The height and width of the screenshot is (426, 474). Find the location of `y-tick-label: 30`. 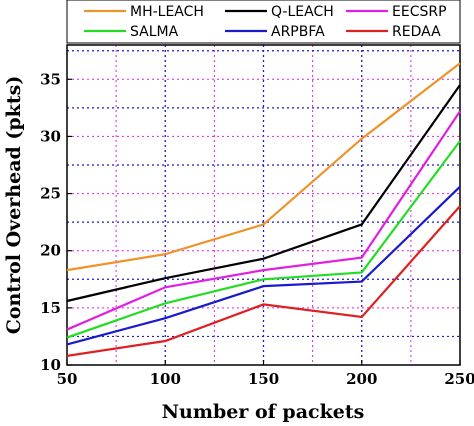

y-tick-label: 30 is located at coordinates (50, 136).